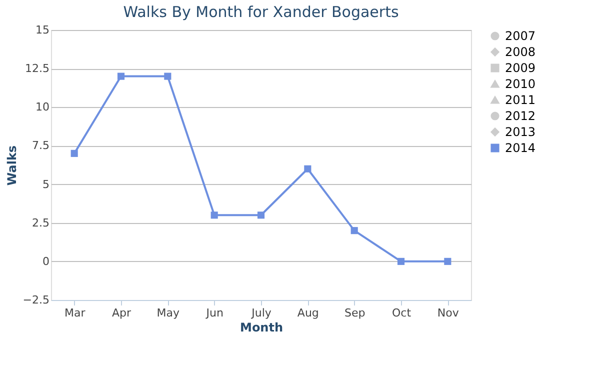 The width and height of the screenshot is (600, 365). Describe the element at coordinates (122, 313) in the screenshot. I see `x-tick-label: Apr` at that location.